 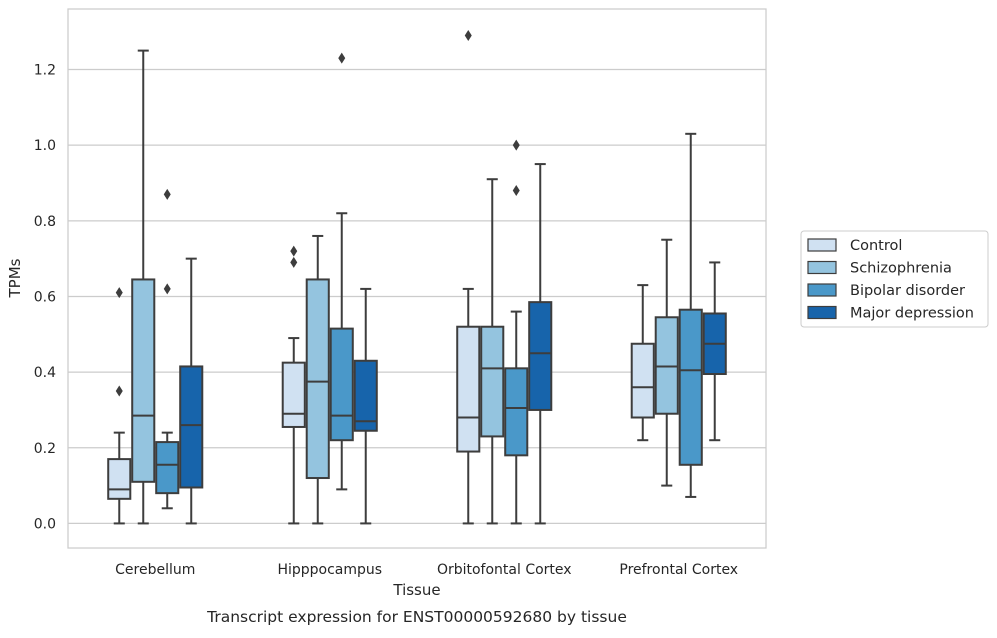 What do you see at coordinates (901, 269) in the screenshot?
I see `legend-label: Schizophrenia` at bounding box center [901, 269].